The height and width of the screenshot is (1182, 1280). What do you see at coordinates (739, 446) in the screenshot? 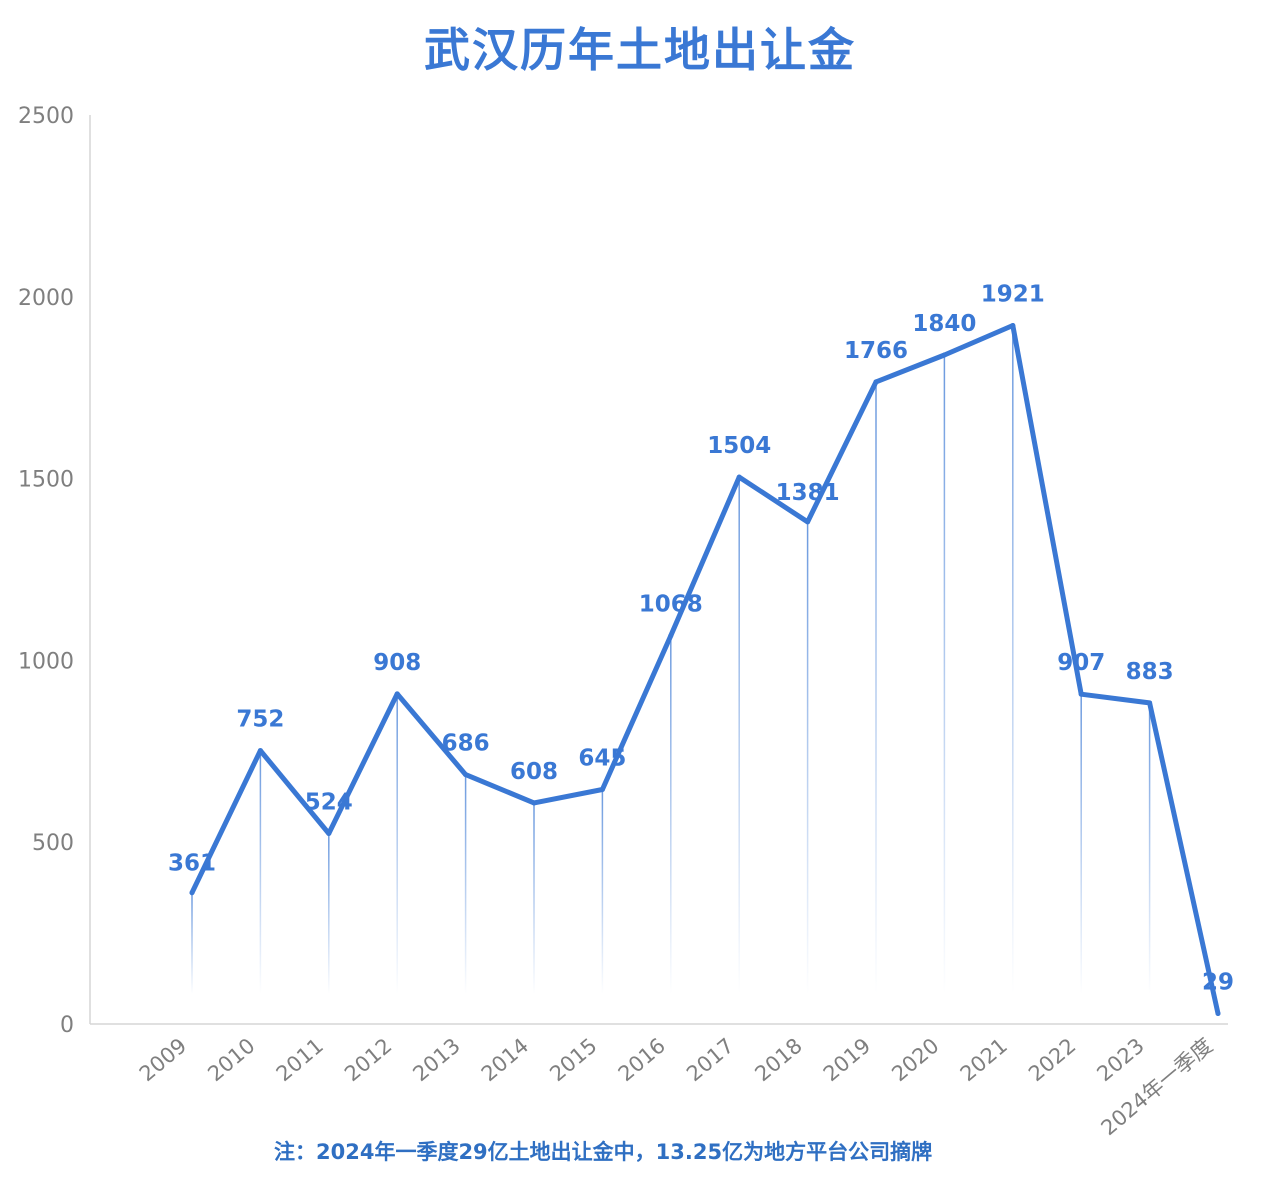
I see `data-label: 1504` at bounding box center [739, 446].